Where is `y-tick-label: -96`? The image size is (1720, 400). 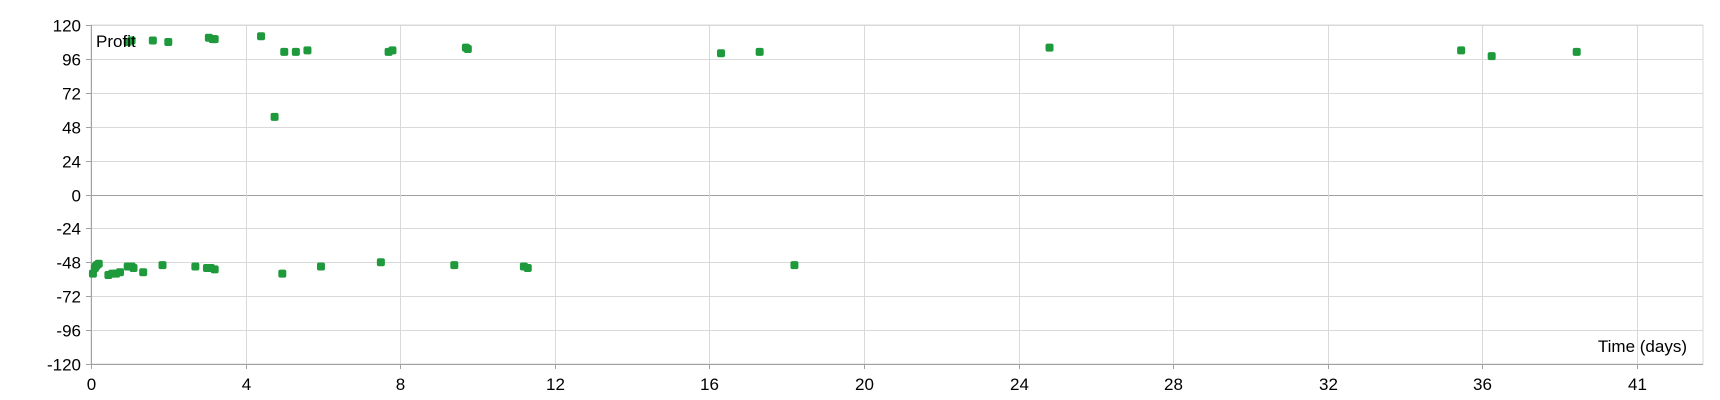
y-tick-label: -96 is located at coordinates (68, 331).